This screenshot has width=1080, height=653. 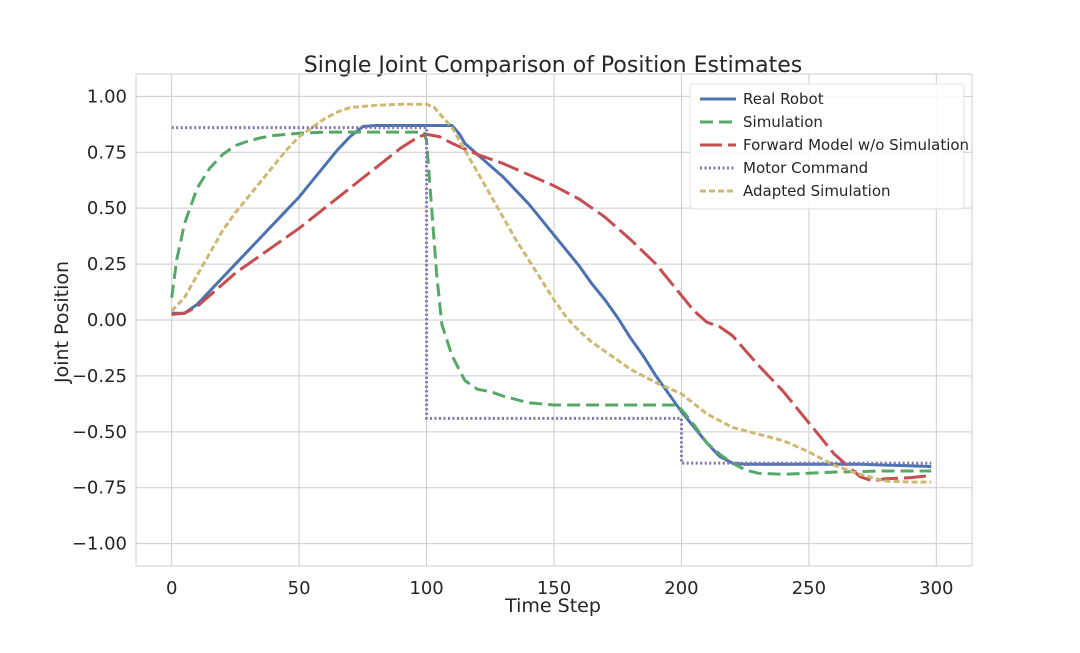 What do you see at coordinates (107, 96) in the screenshot?
I see `y-tick-label: 1.00` at bounding box center [107, 96].